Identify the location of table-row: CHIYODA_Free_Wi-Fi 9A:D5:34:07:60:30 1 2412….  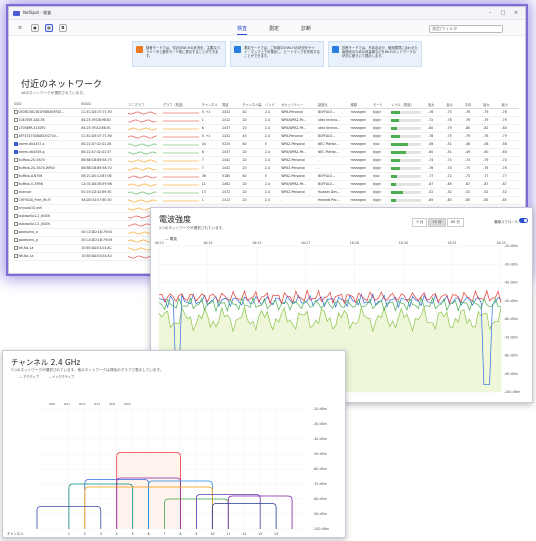
(266, 200).